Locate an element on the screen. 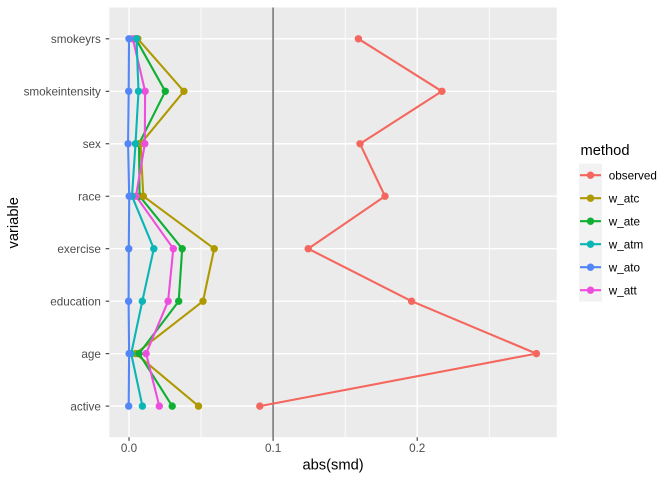 This screenshot has height=480, width=672. svg-text: 0.2 is located at coordinates (417, 448).